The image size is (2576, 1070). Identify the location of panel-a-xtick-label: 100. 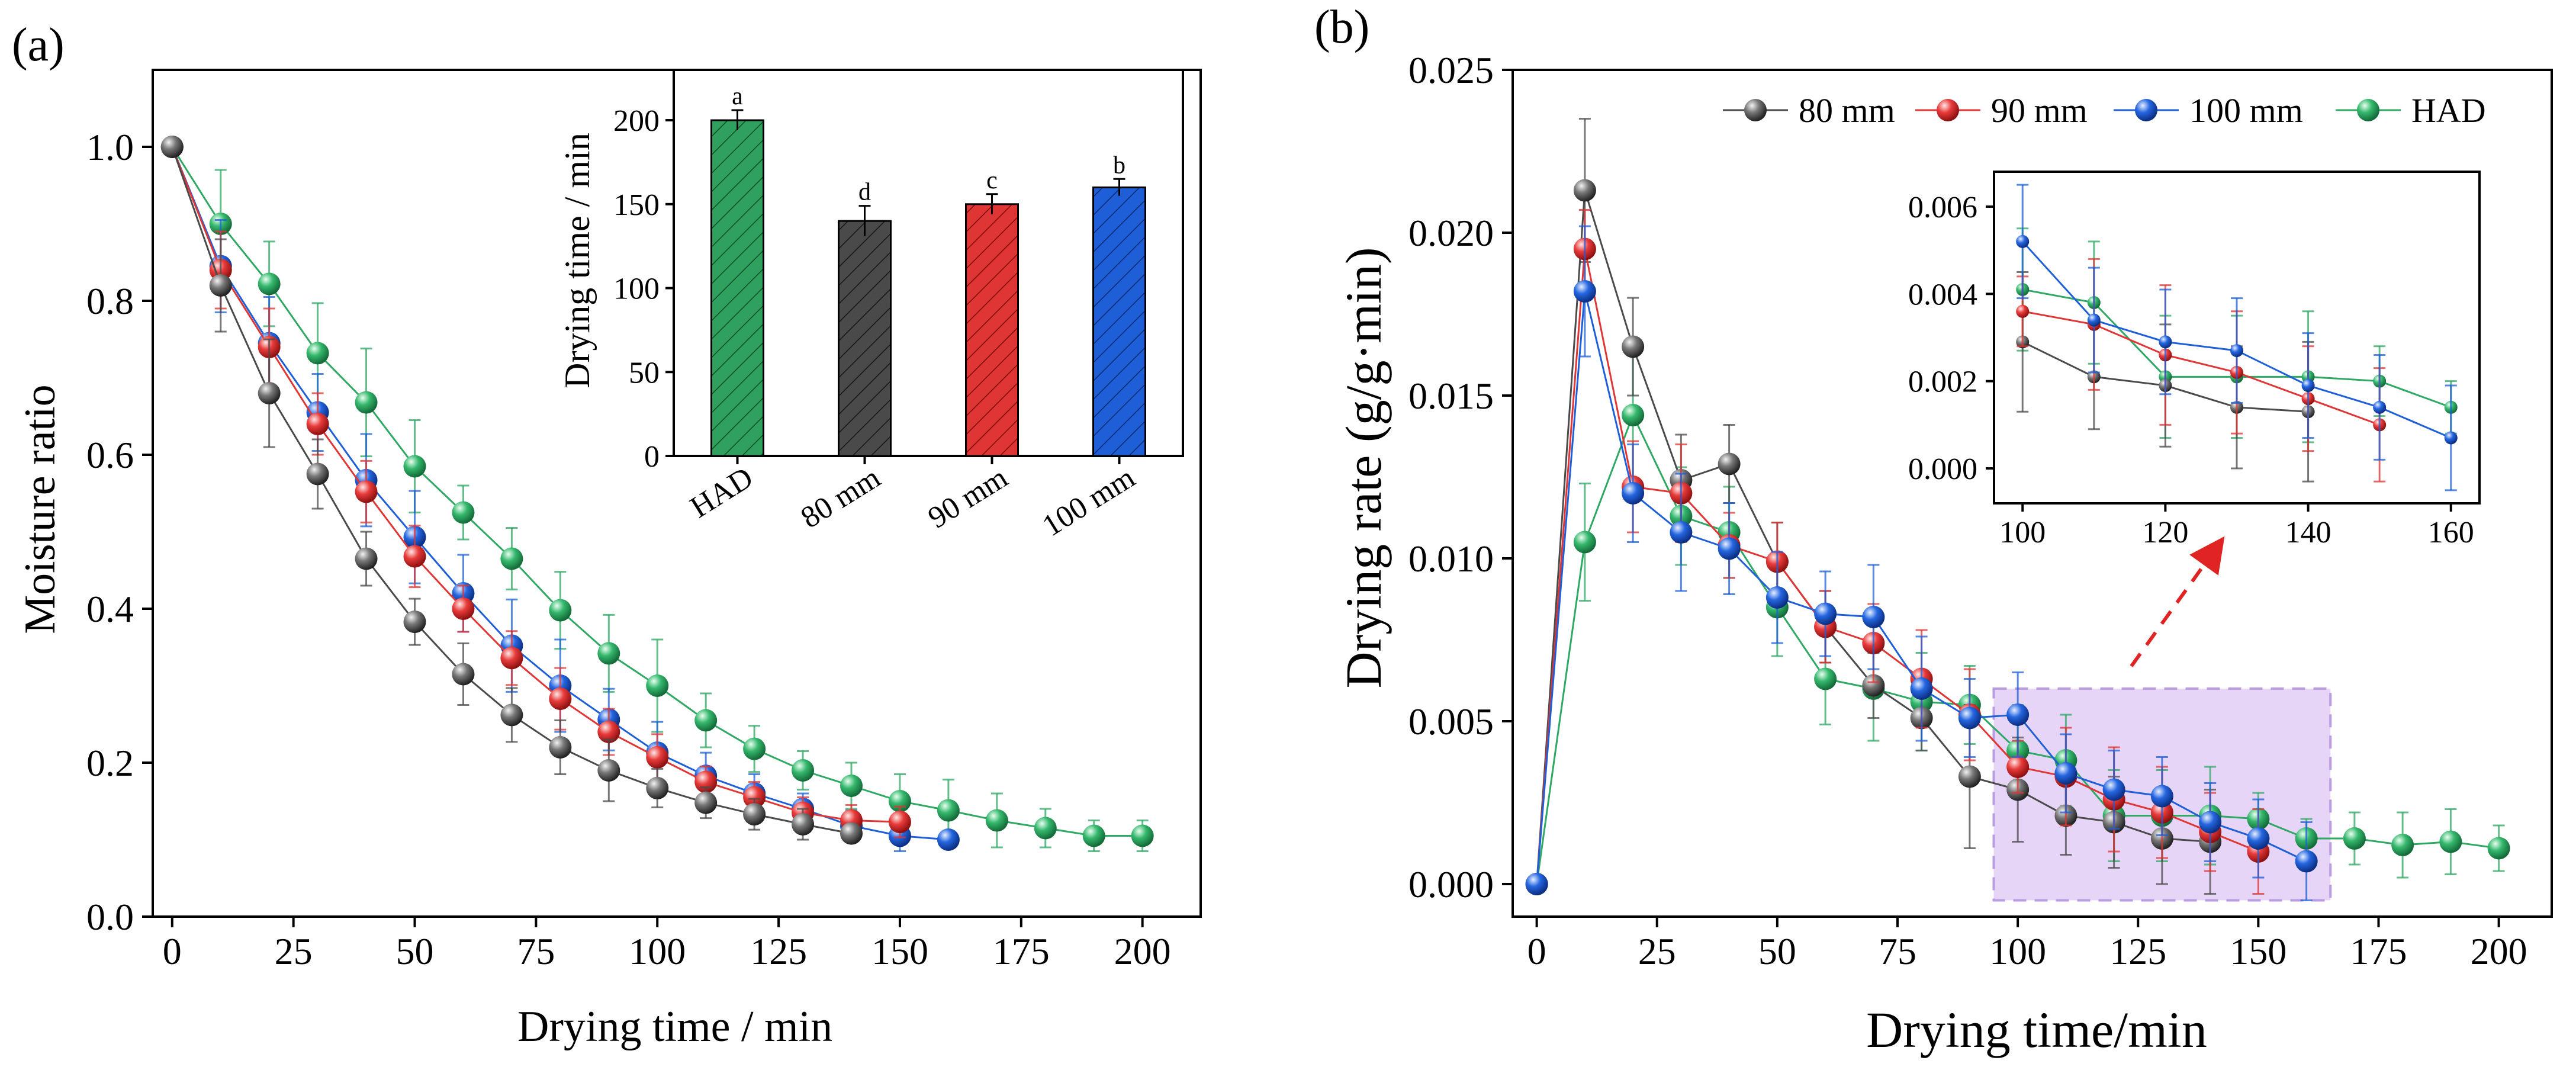
(658, 951).